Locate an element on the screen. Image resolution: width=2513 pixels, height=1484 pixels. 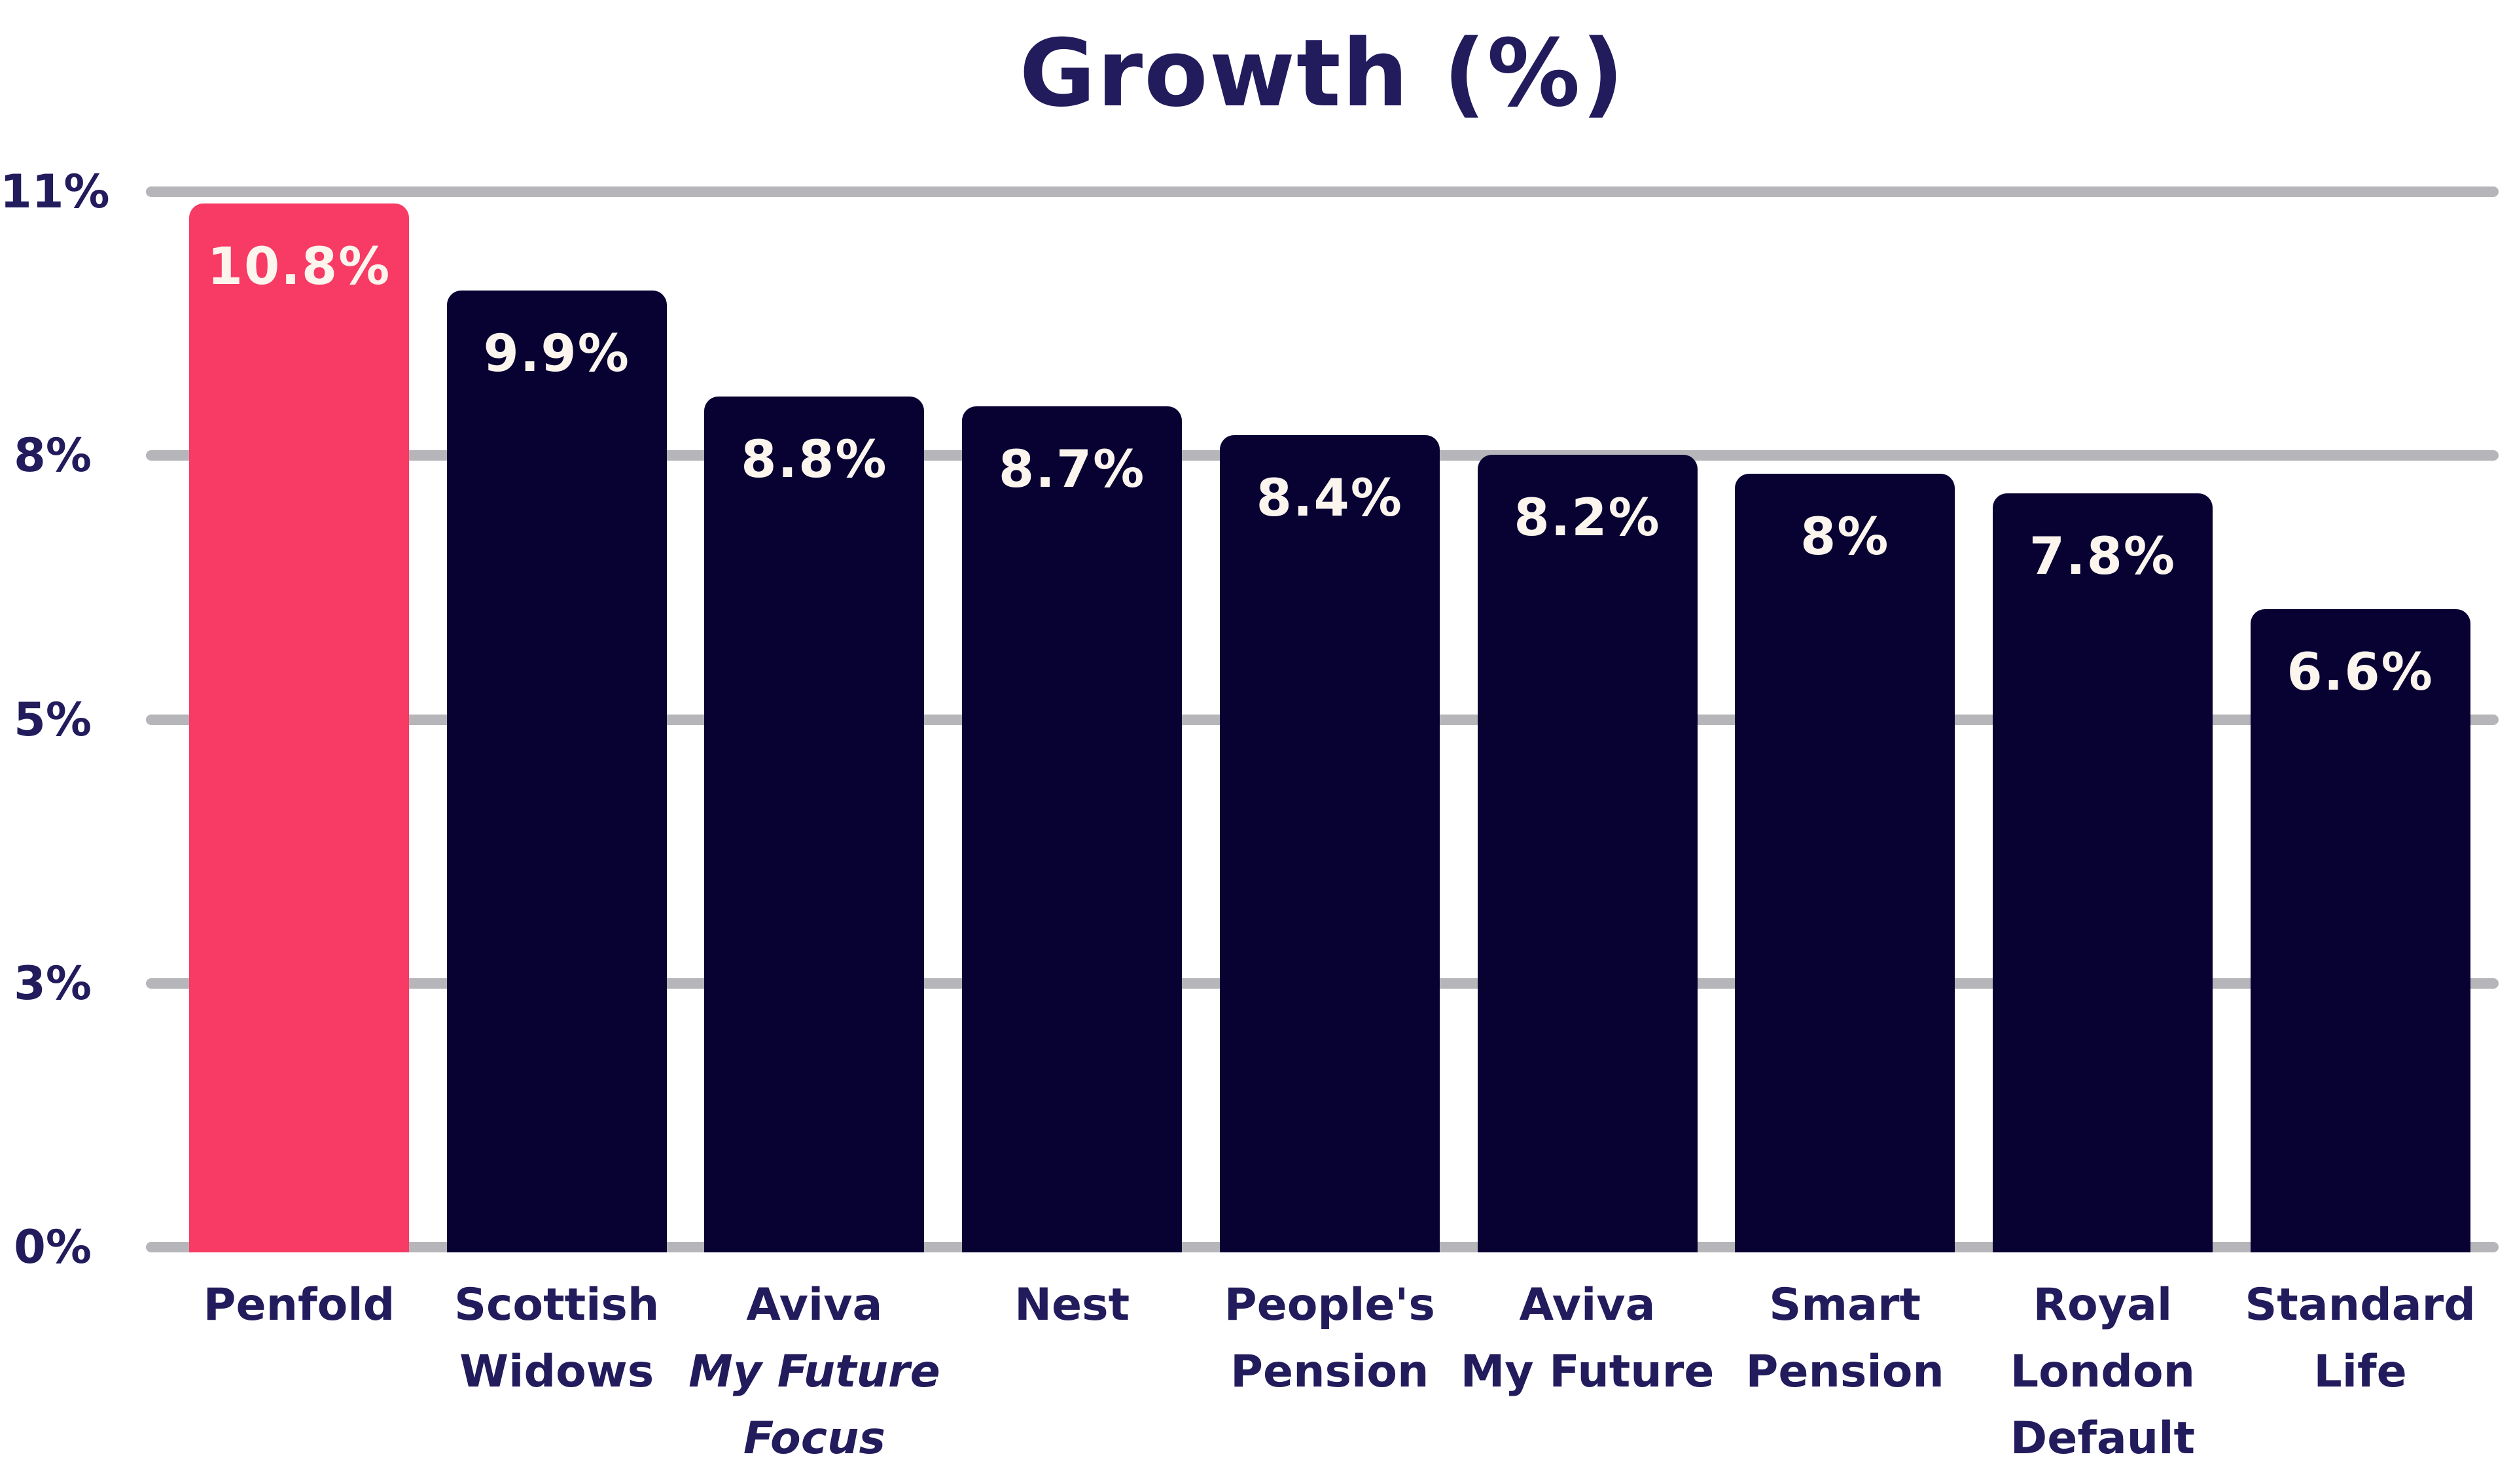
y-axis-tick-label: 3% is located at coordinates (53, 983).